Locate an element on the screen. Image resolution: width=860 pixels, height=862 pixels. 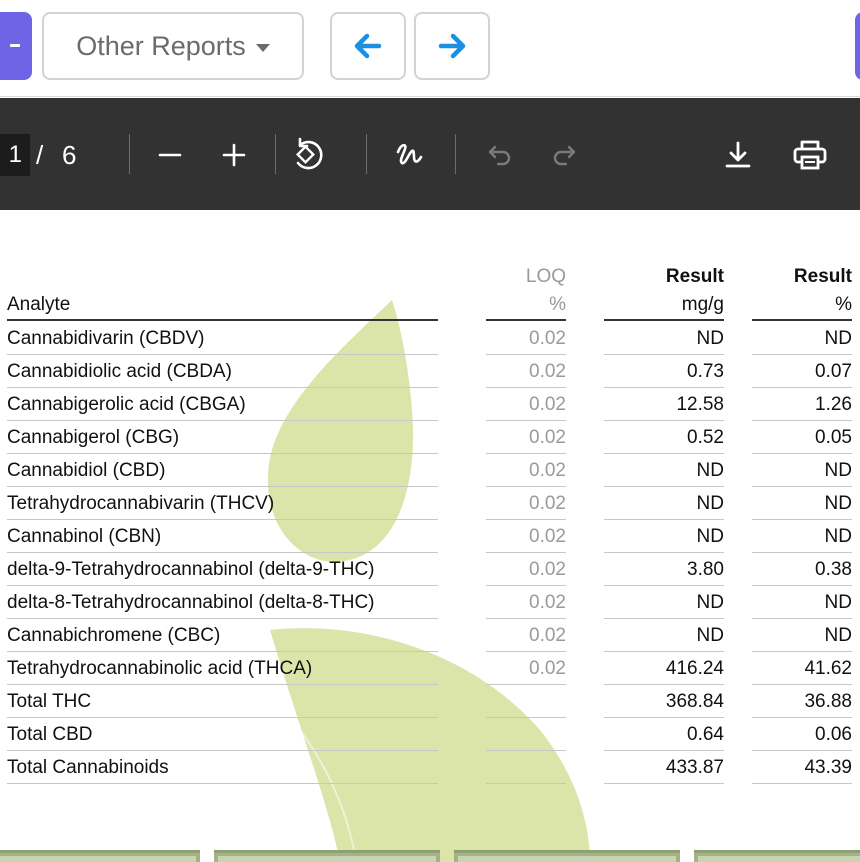
chevron-down-icon is located at coordinates (262, 48).